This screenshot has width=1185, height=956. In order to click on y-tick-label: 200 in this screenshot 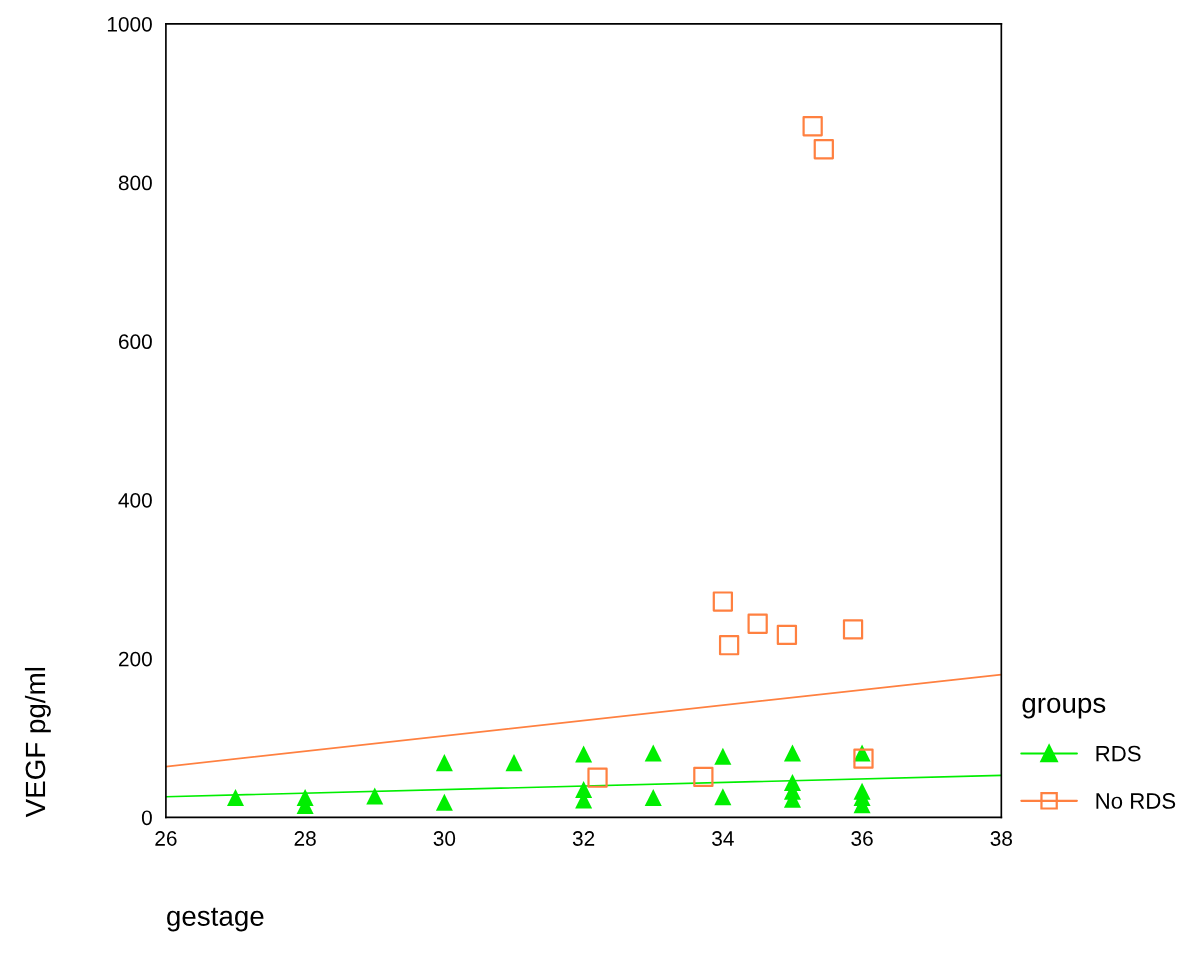, I will do `click(135, 659)`.